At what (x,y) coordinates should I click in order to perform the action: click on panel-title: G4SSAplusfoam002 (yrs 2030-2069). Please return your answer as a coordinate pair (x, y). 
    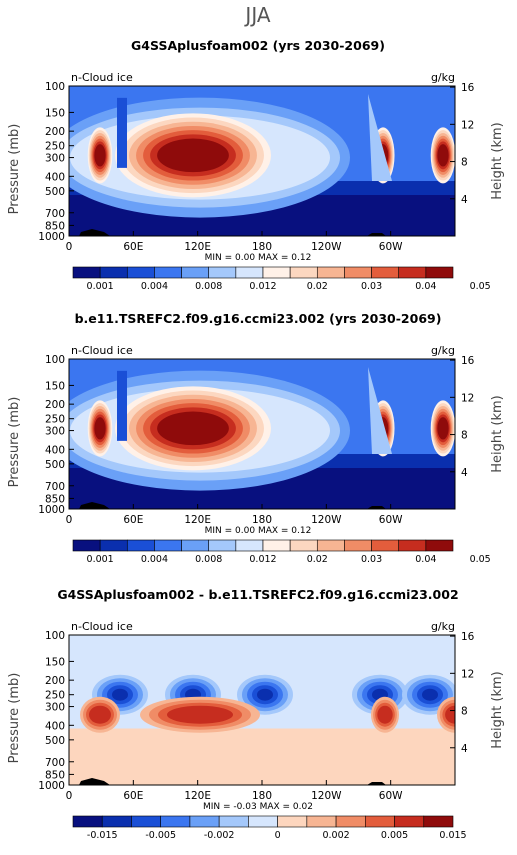
    Looking at the image, I should click on (258, 45).